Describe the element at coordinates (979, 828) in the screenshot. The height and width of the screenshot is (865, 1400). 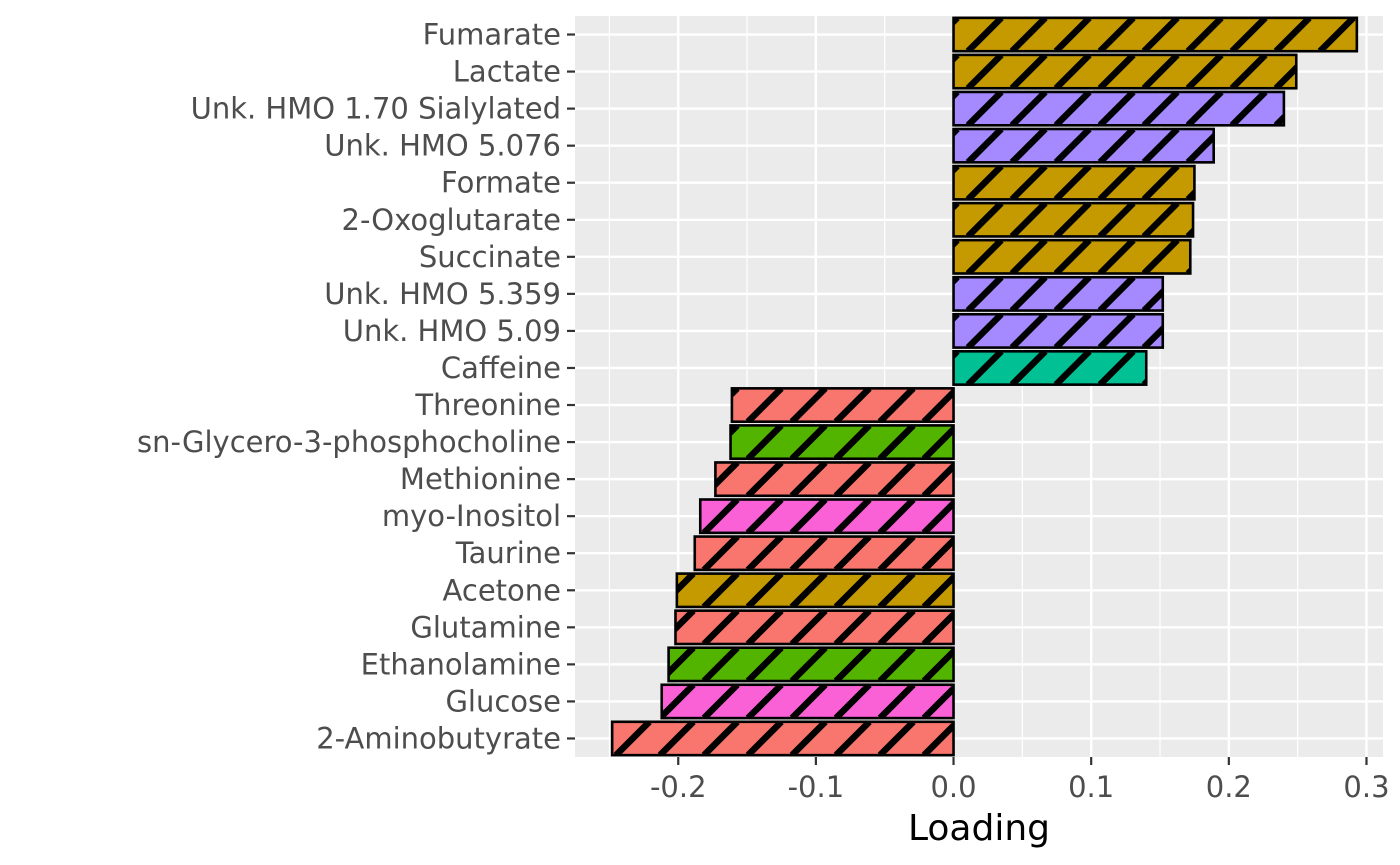
I see `x-axis-title: Loading` at that location.